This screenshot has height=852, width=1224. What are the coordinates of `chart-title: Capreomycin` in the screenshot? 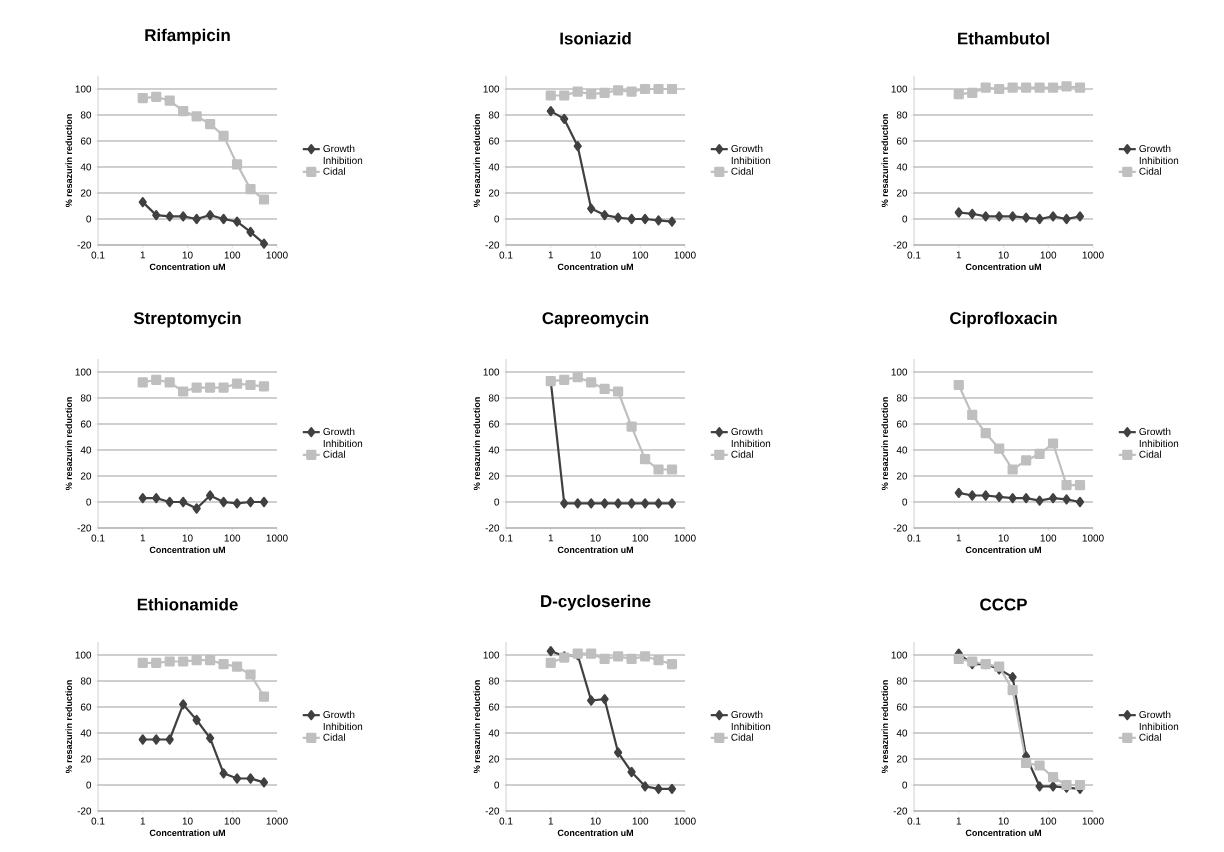 It's located at (595, 319).